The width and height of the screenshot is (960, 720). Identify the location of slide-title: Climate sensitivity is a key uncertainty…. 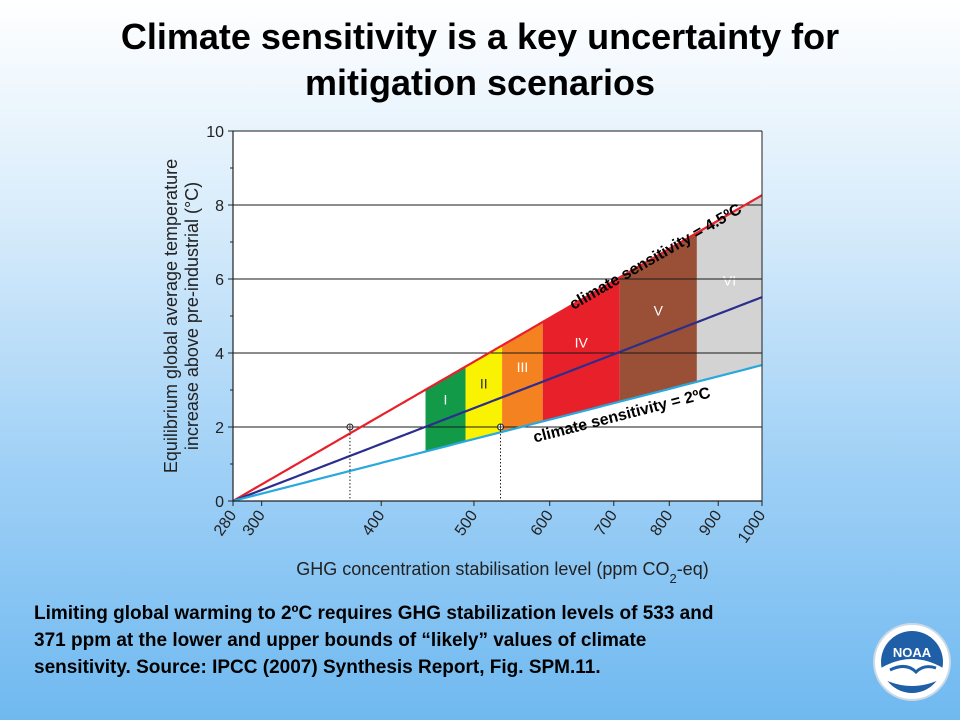
(480, 59).